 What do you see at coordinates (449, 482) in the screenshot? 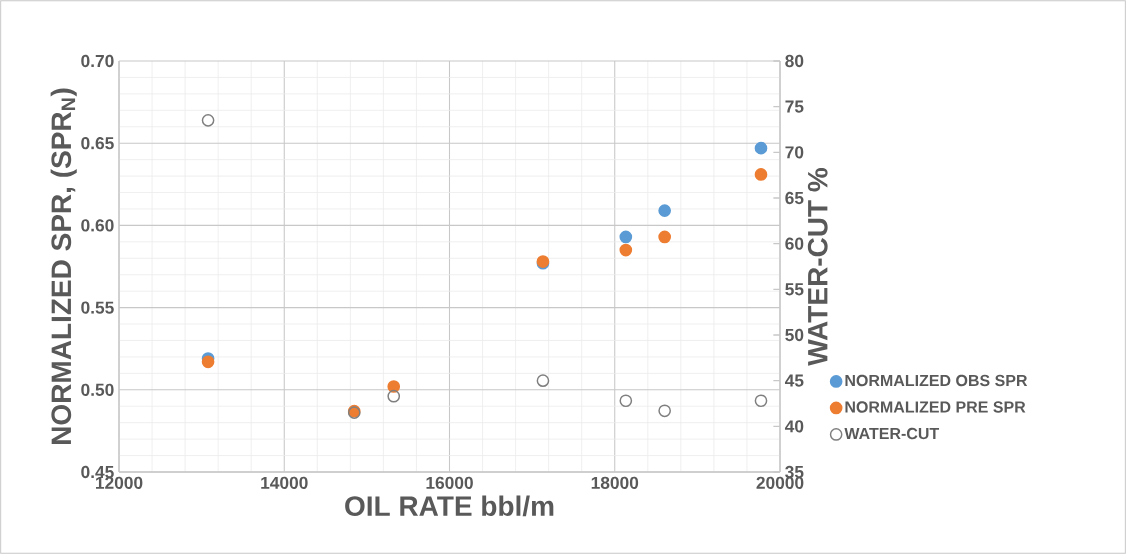
I see `x-tick-label: 16000` at bounding box center [449, 482].